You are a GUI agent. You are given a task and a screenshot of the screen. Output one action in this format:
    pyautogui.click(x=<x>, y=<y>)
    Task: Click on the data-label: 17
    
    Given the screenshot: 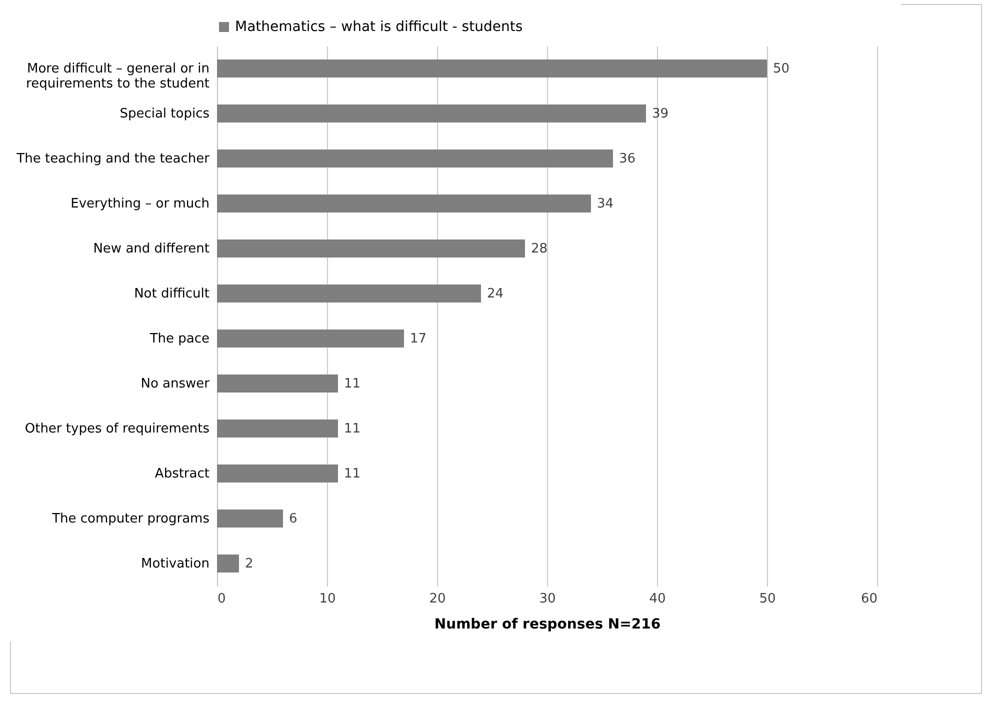 What is the action you would take?
    pyautogui.click(x=418, y=339)
    